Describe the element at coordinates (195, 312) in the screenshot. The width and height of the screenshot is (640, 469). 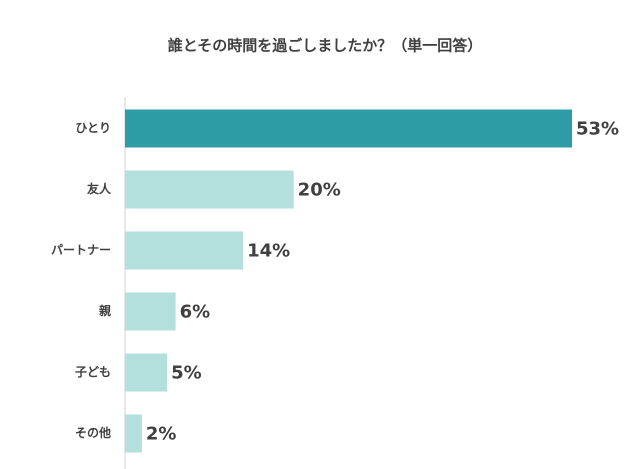
I see `value-label: 6%` at that location.